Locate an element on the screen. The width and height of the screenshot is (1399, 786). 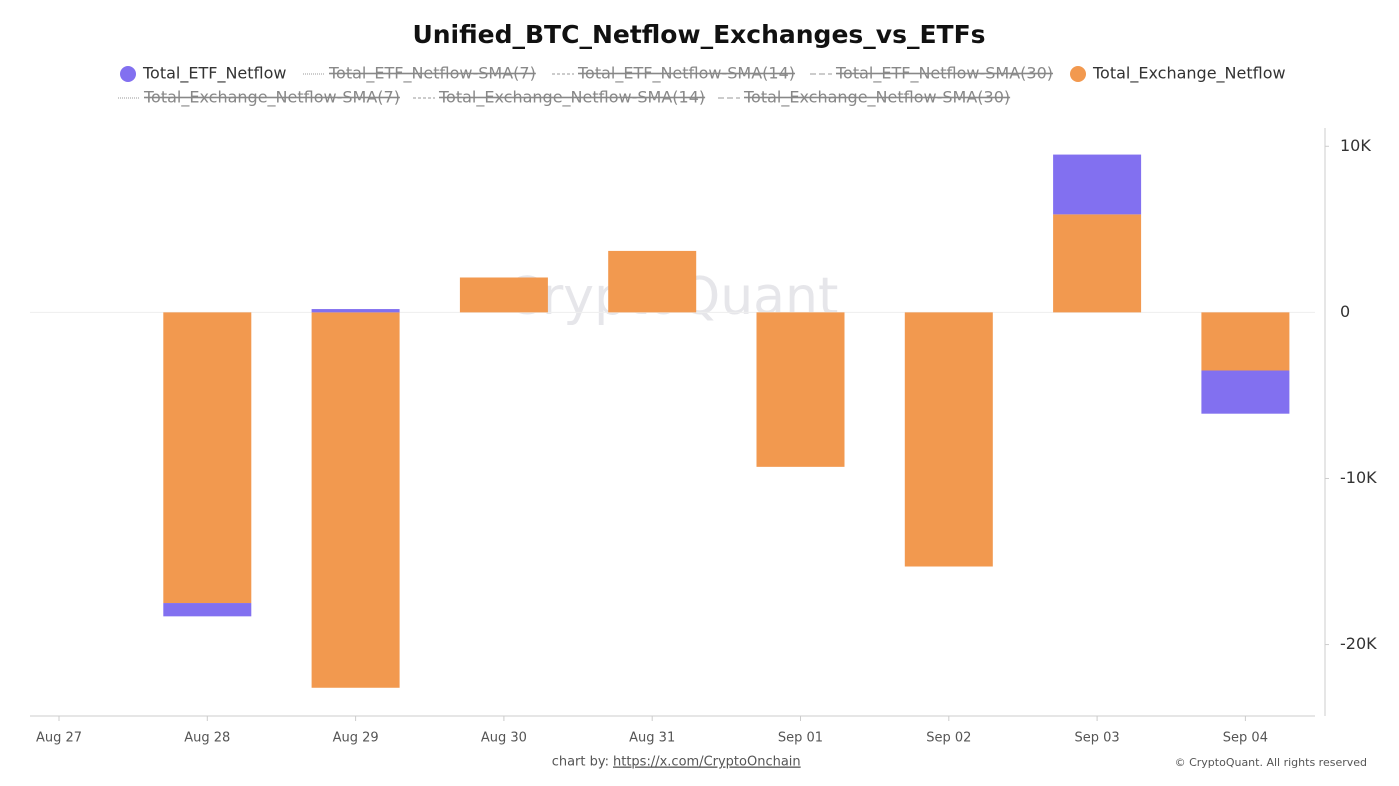
legend-label: Total_Exchange_Netflow is located at coordinates (1189, 74).